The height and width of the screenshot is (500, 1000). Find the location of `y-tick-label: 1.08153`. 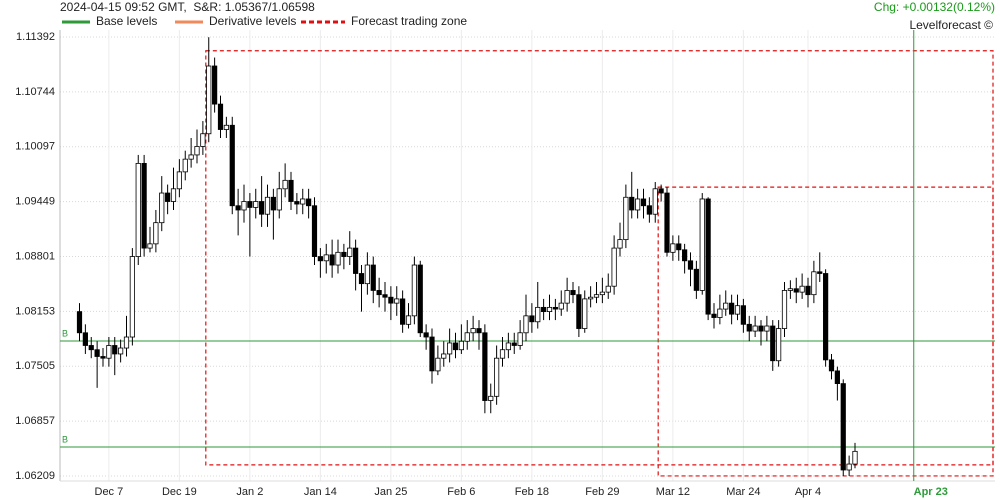

y-tick-label: 1.08153 is located at coordinates (35, 311).